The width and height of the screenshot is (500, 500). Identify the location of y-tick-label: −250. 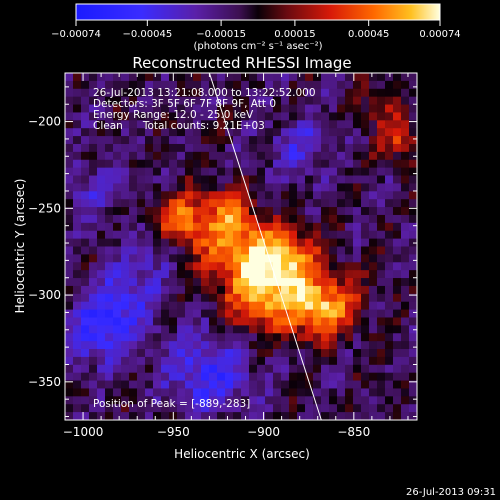
(44, 208).